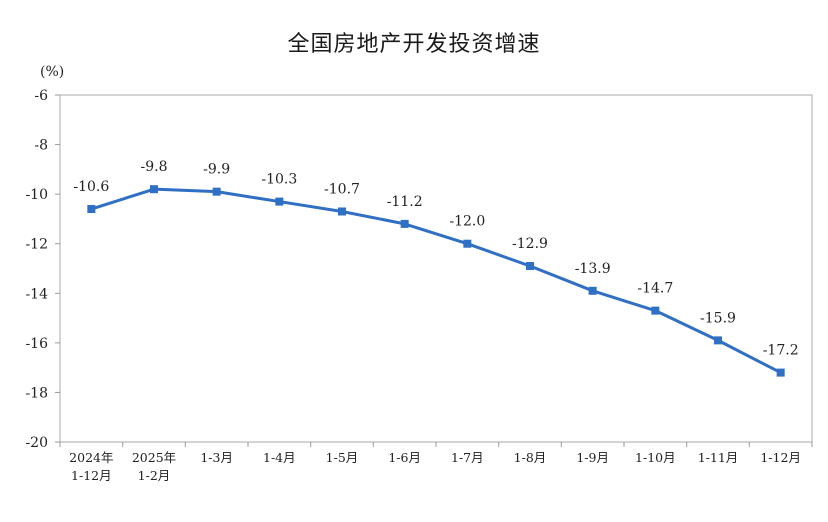 The image size is (828, 522). What do you see at coordinates (530, 244) in the screenshot?
I see `data-label: -12.9` at bounding box center [530, 244].